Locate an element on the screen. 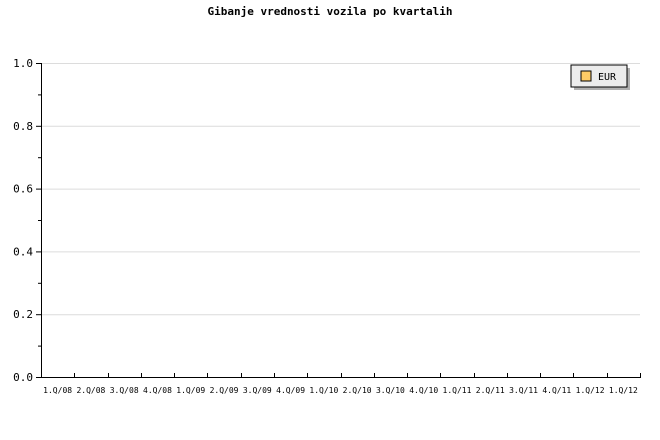 The image size is (660, 440). legend-swatch is located at coordinates (586, 76).